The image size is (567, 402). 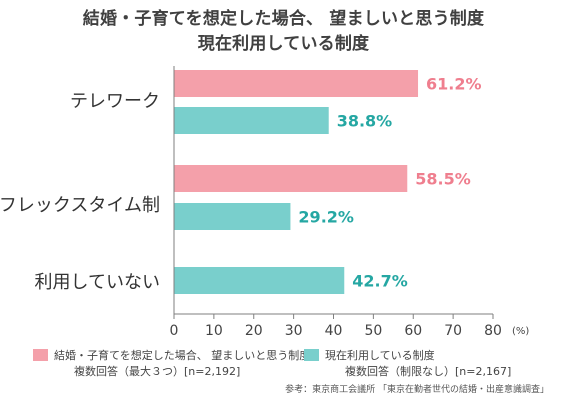 What do you see at coordinates (115, 101) in the screenshot?
I see `category-label-0: テレワーク` at bounding box center [115, 101].